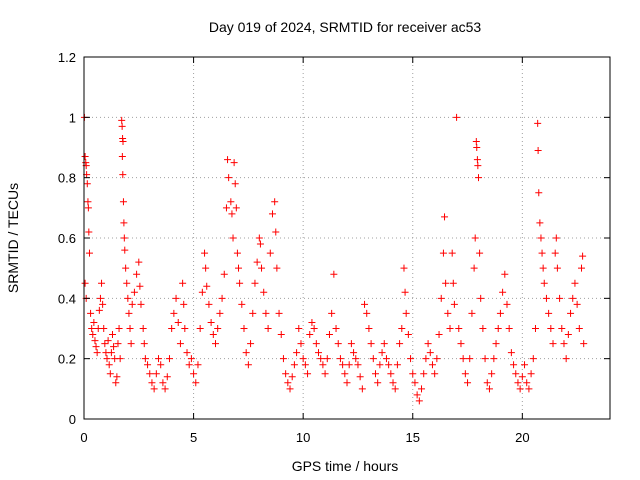 Image resolution: width=640 pixels, height=480 pixels. Describe the element at coordinates (83, 437) in the screenshot. I see `x-tick-label: 0` at that location.